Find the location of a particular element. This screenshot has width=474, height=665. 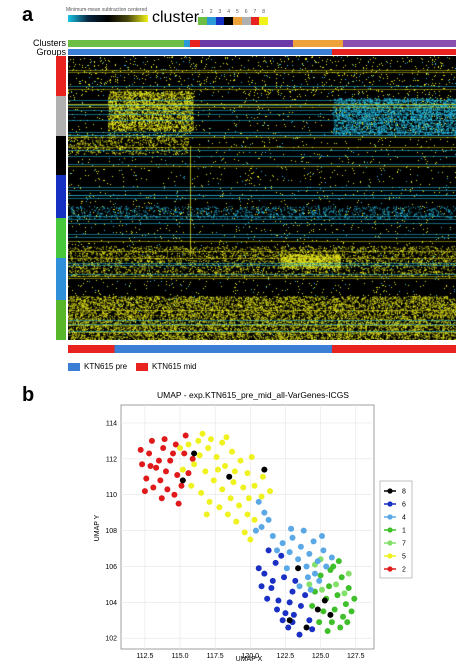

x-tick-label: 120.0 is located at coordinates (251, 656).